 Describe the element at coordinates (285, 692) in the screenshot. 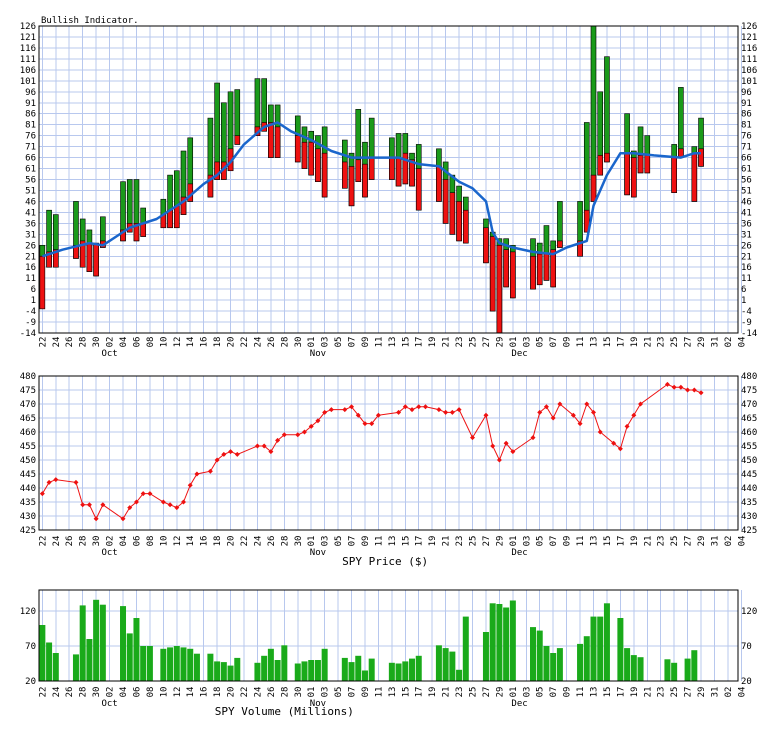

I see `x-tick-label: 28` at that location.